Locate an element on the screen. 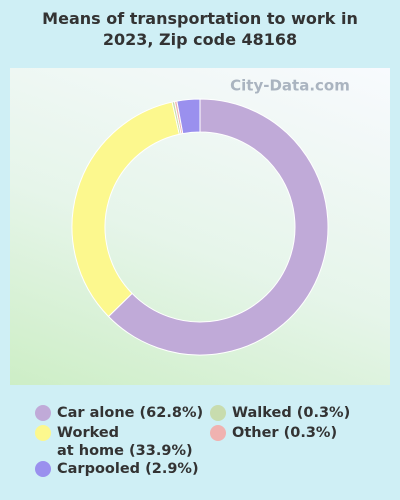 This screenshot has width=400, height=500. legend-label: Worked at home (33.9%) is located at coordinates (125, 442).